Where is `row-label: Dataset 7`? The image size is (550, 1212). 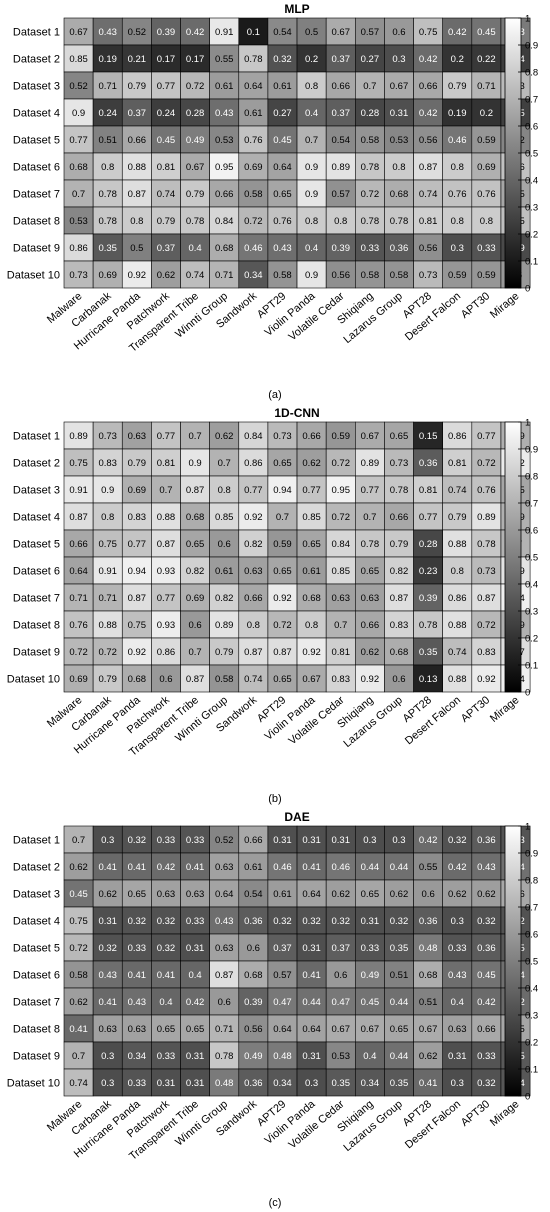
row-label: Dataset 7 is located at coordinates (36, 599).